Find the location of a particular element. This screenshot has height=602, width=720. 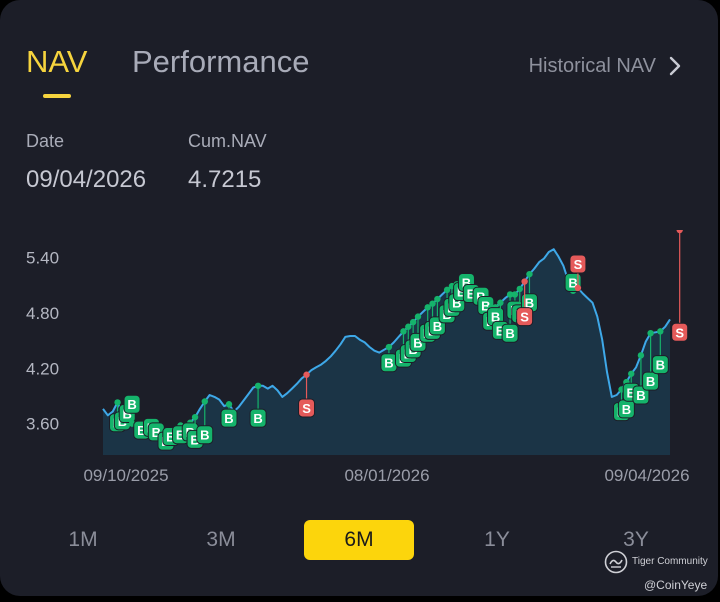

tab-performance: Performance is located at coordinates (221, 61).